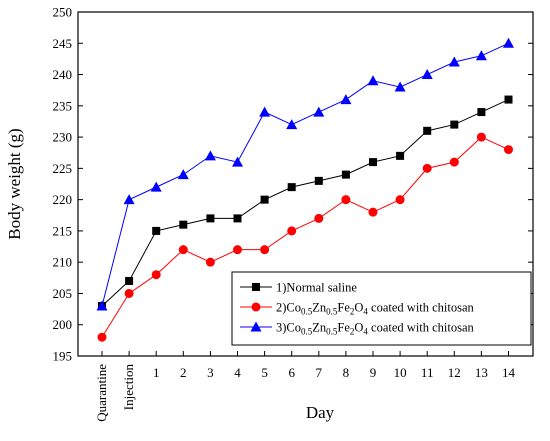 Image resolution: width=550 pixels, height=441 pixels. Describe the element at coordinates (210, 372) in the screenshot. I see `x-tick-label: 3` at that location.